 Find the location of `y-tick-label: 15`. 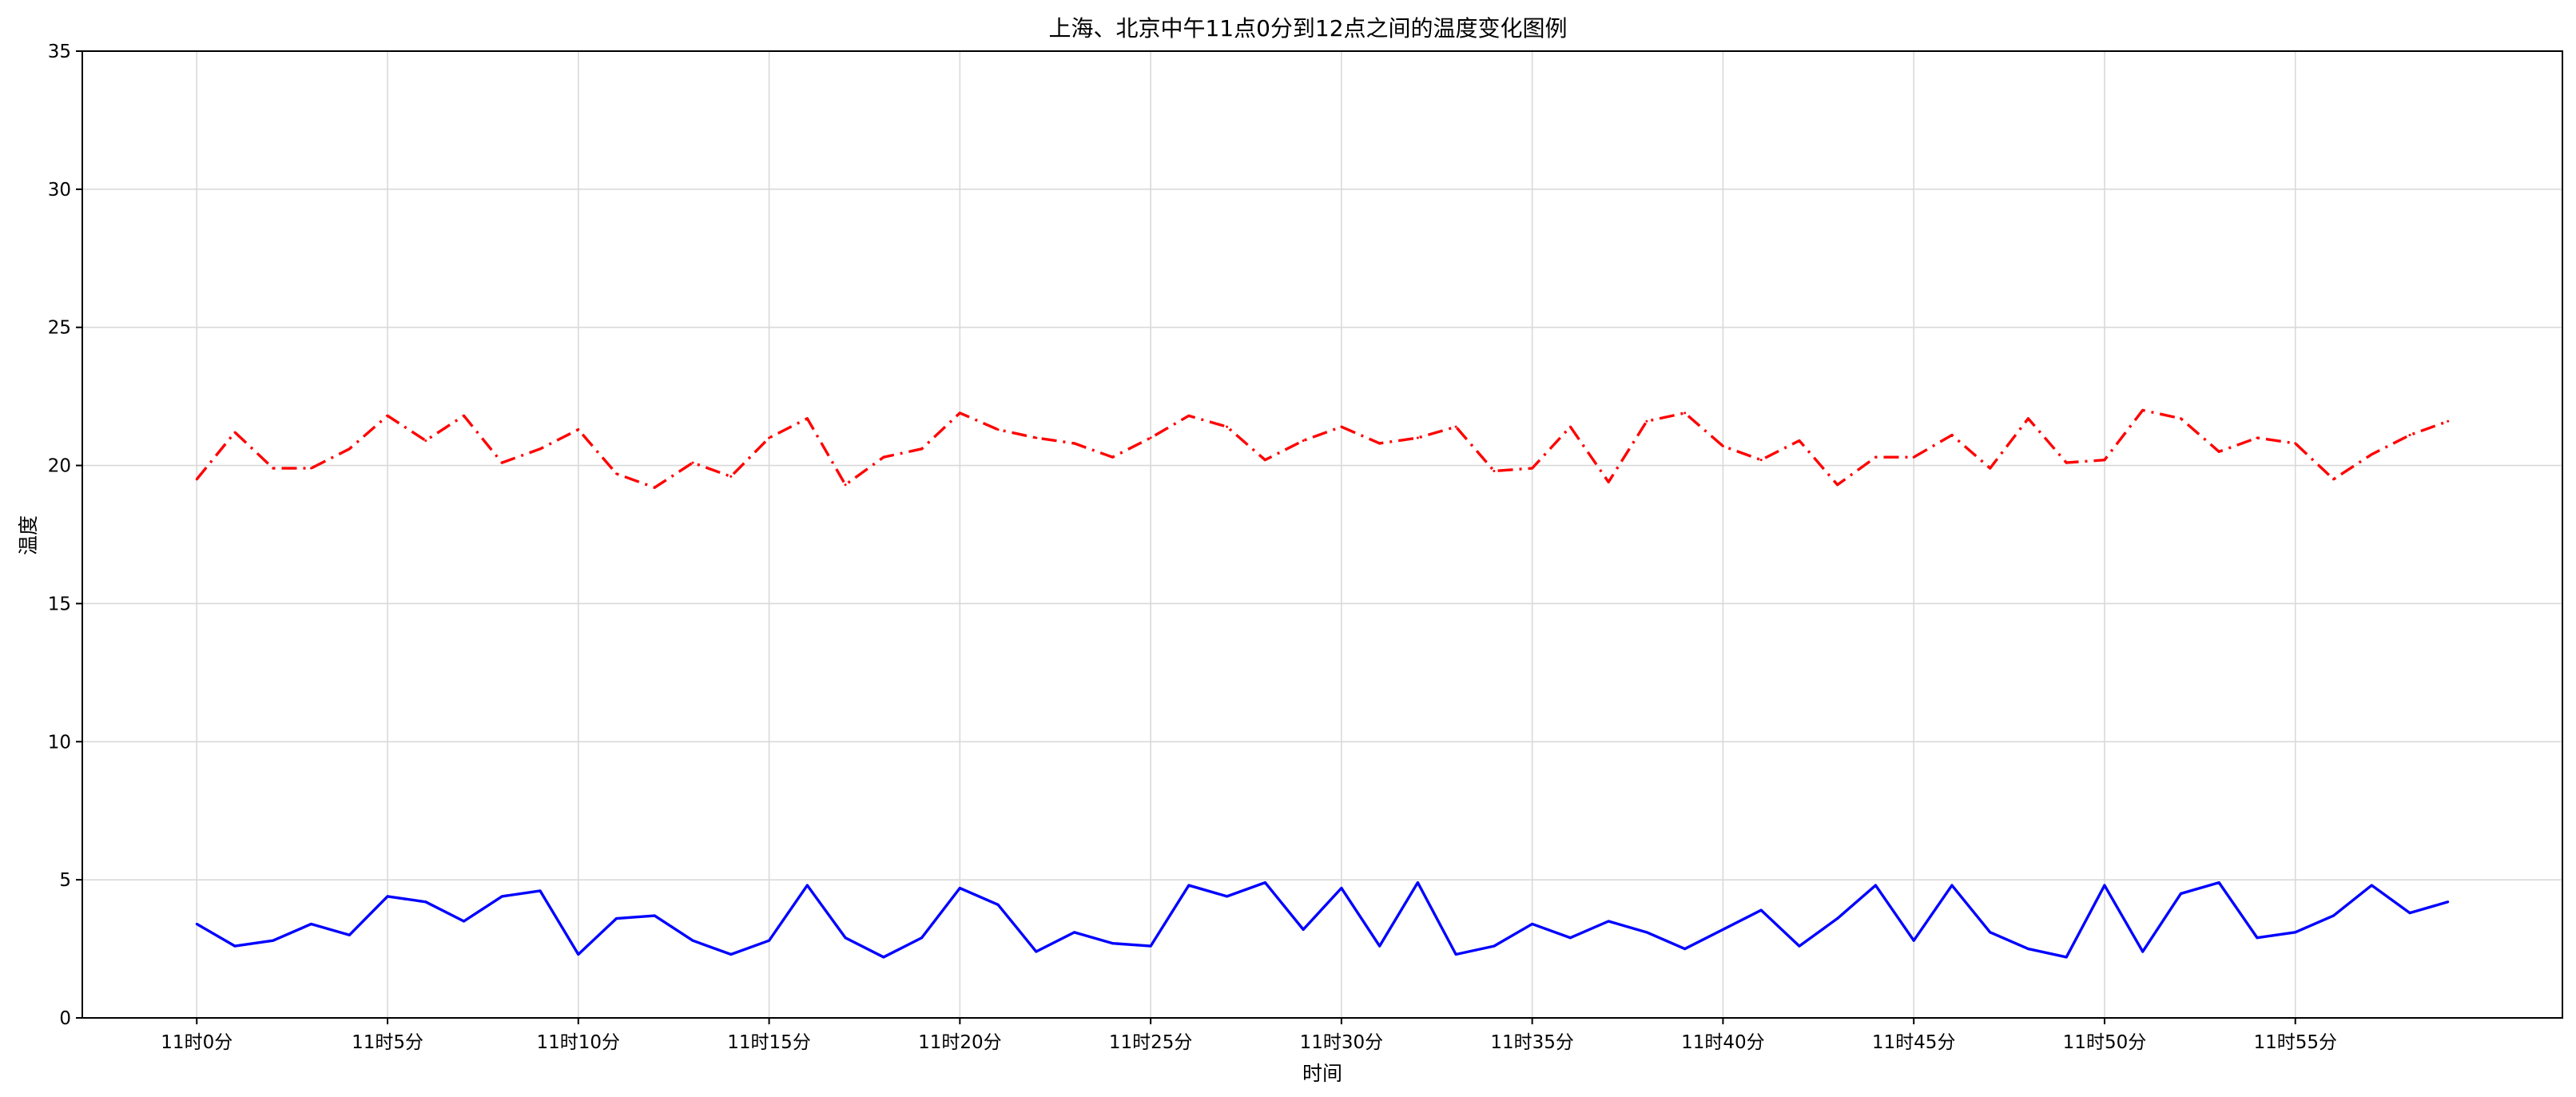

y-tick-label: 15 is located at coordinates (59, 604).